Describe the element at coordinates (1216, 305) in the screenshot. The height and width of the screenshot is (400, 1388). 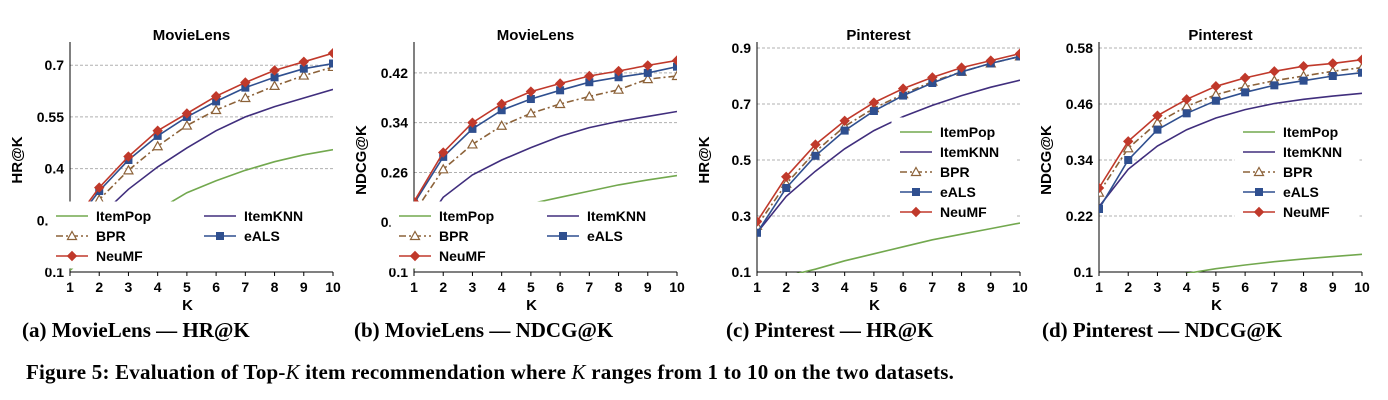
I see `x-axis-label: K` at that location.